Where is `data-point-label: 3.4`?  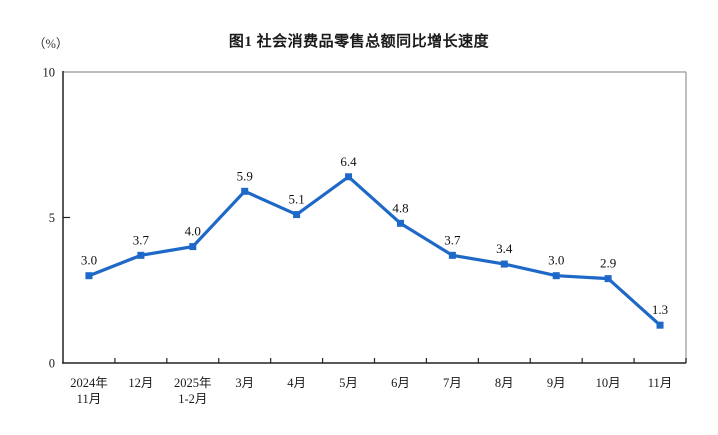
data-point-label: 3.4 is located at coordinates (504, 248).